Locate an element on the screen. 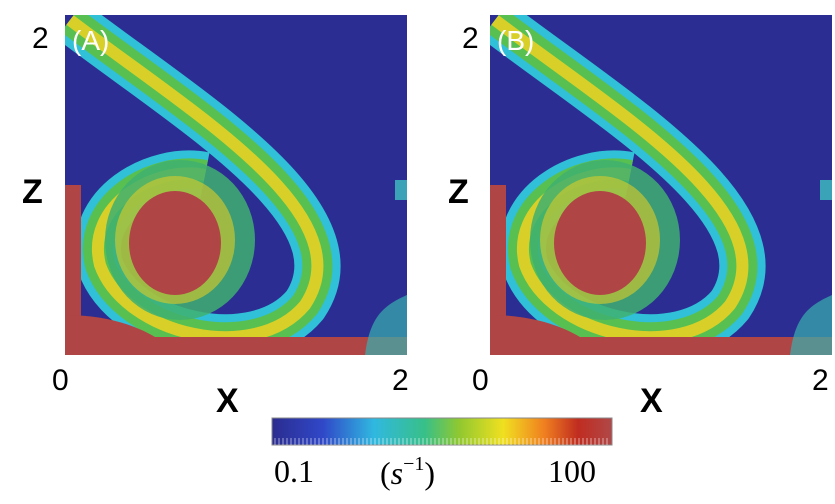 Image resolution: width=835 pixels, height=504 pixels. colorbar-max: 100 is located at coordinates (572, 471).